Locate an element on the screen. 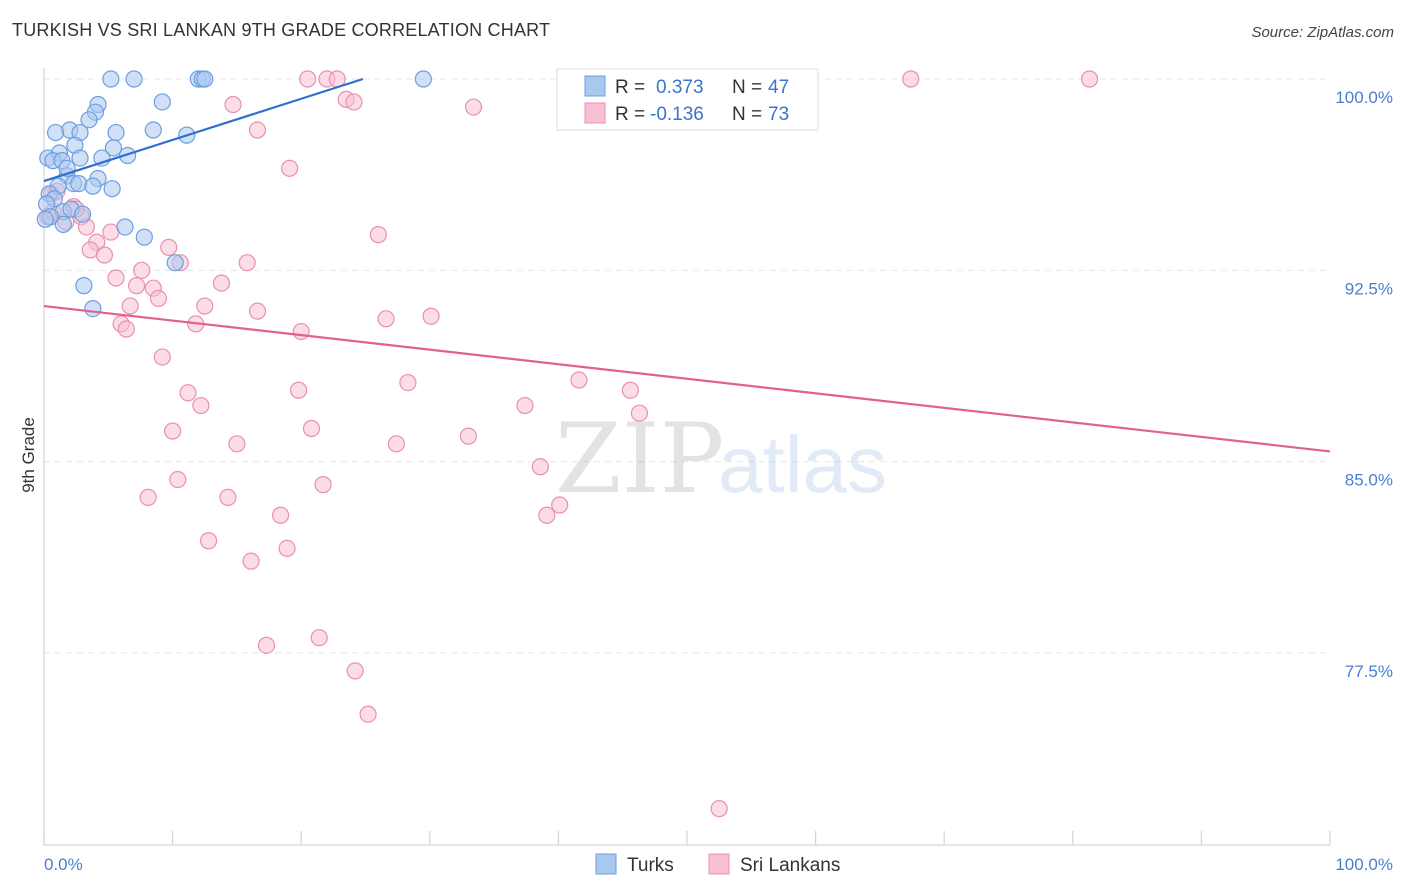 The width and height of the screenshot is (1406, 892). srilankans-r-value: -0.136 is located at coordinates (677, 114).